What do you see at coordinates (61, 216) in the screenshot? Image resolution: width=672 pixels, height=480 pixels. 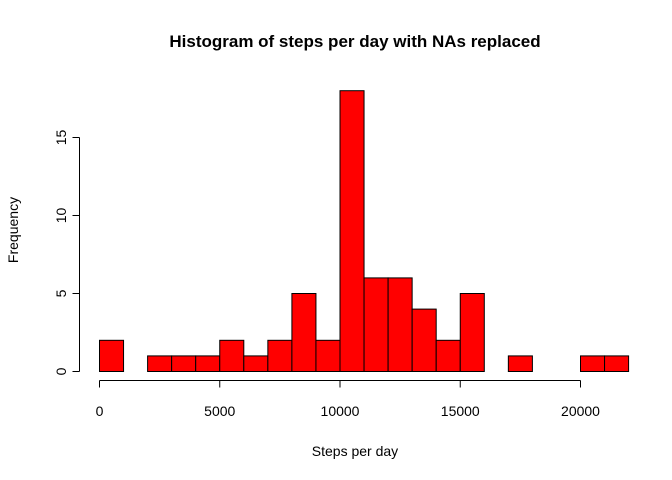 I see `y-tick-label: 10` at bounding box center [61, 216].